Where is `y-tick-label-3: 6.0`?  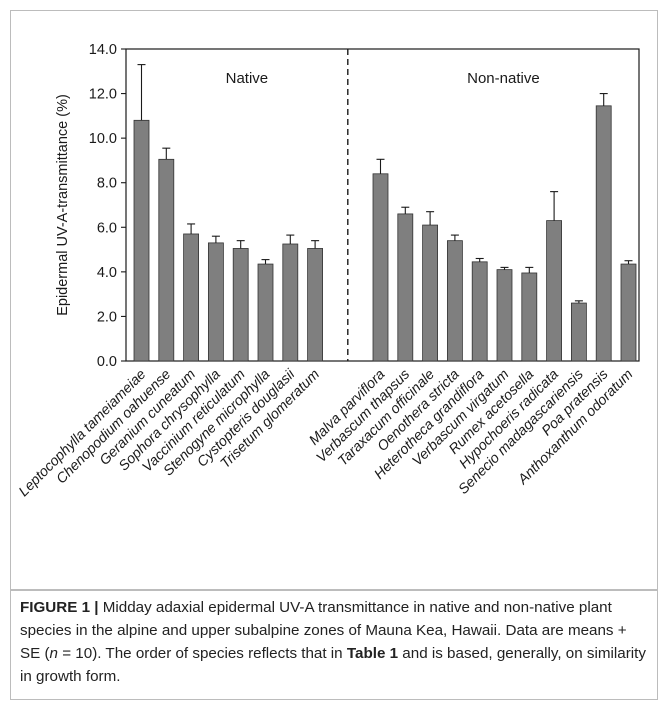
y-tick-label-3: 6.0 is located at coordinates (107, 228).